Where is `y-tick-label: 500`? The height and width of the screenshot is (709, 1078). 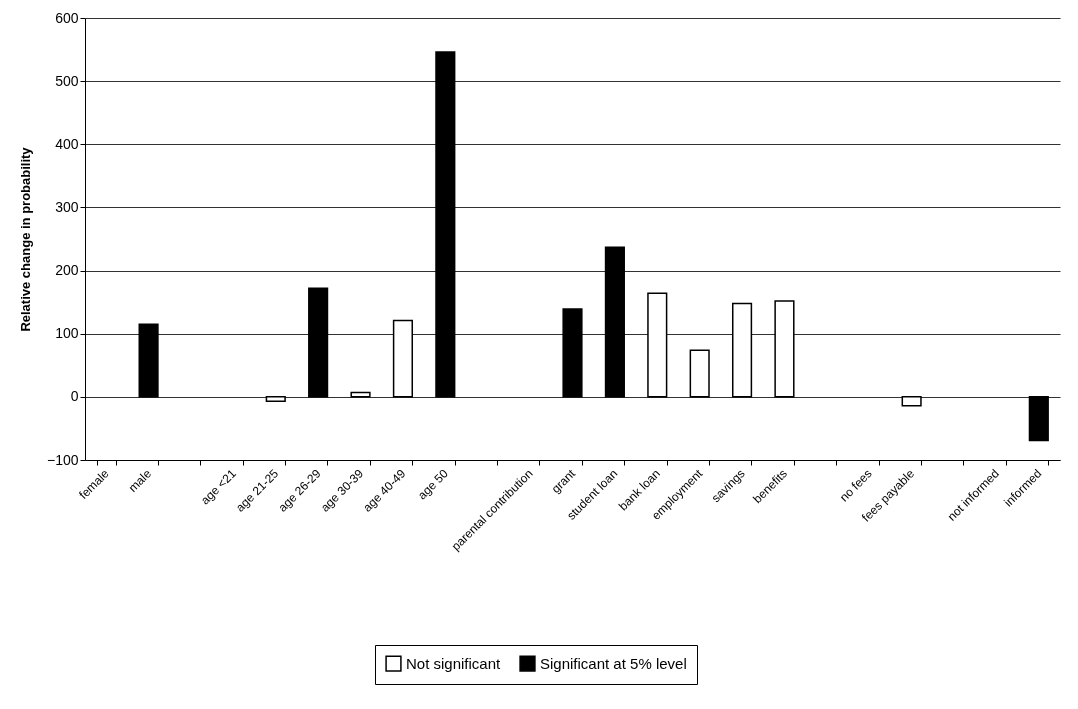 y-tick-label: 500 is located at coordinates (67, 80).